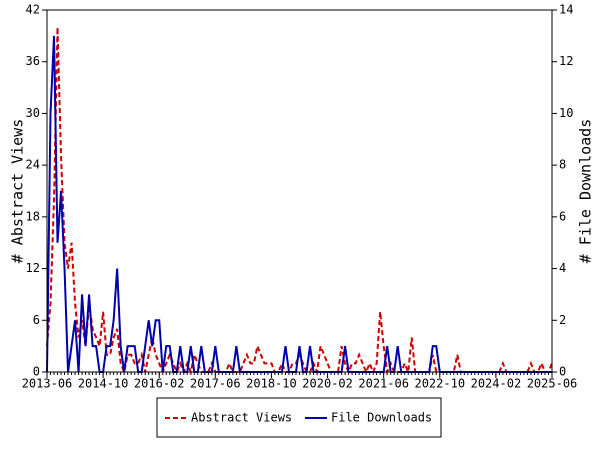  I want to click on legend-label: File Downloads, so click(381, 418).